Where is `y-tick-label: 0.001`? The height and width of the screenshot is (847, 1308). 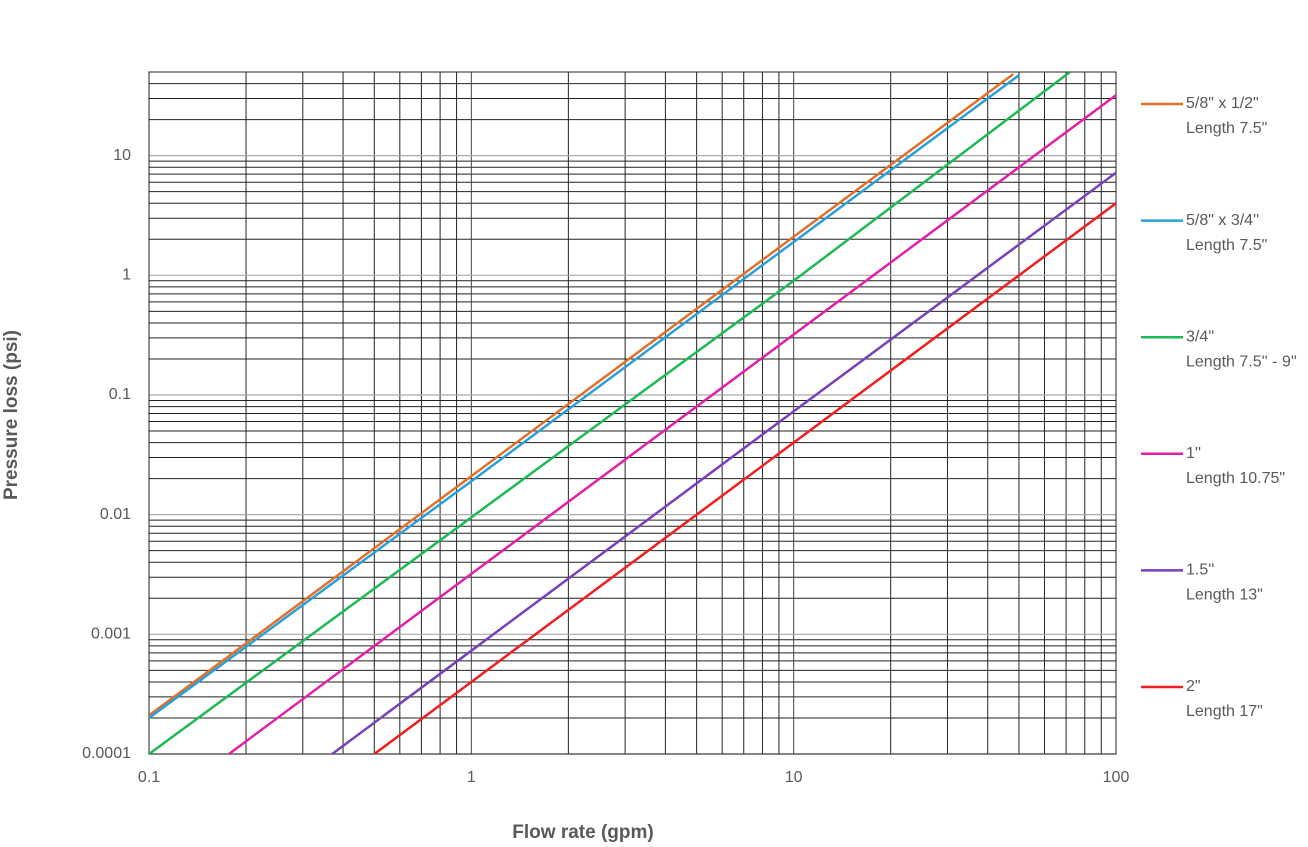
y-tick-label: 0.001 is located at coordinates (111, 634).